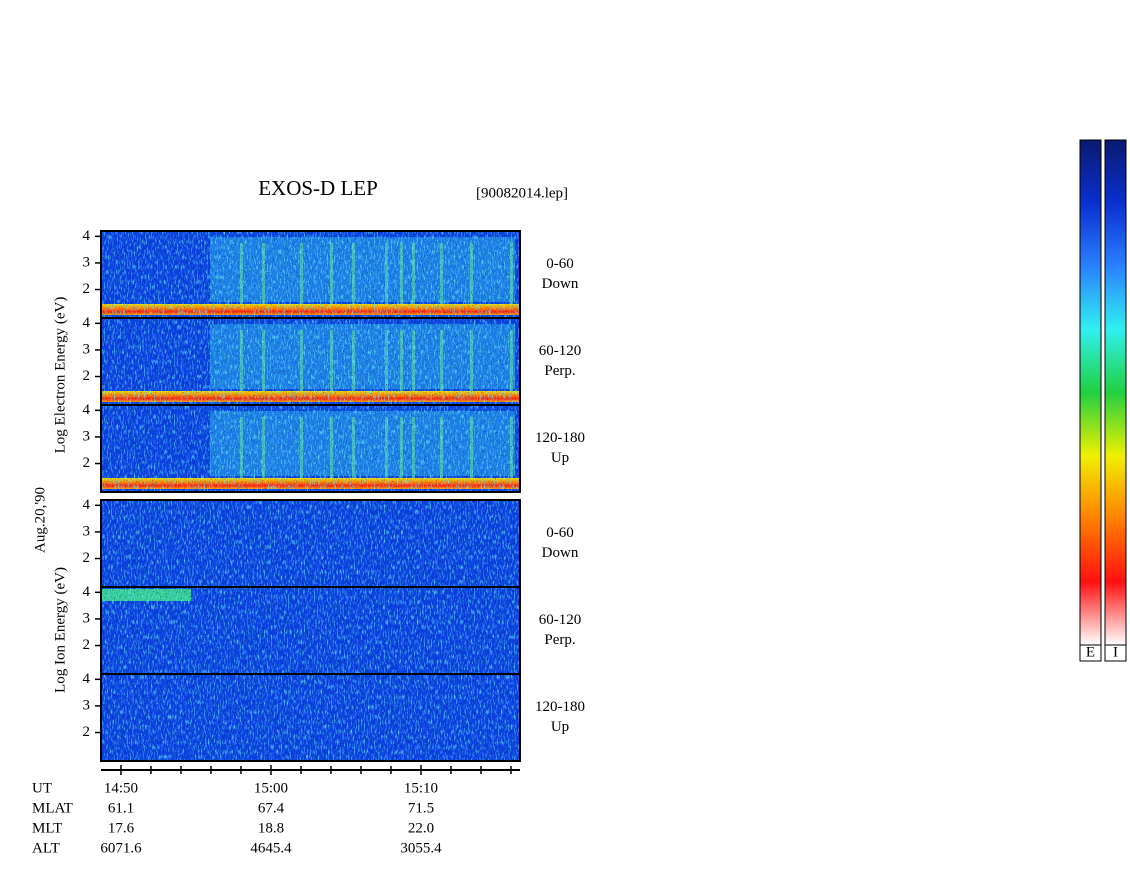  I want to click on chart-title: EXOS-D LEP, so click(318, 188).